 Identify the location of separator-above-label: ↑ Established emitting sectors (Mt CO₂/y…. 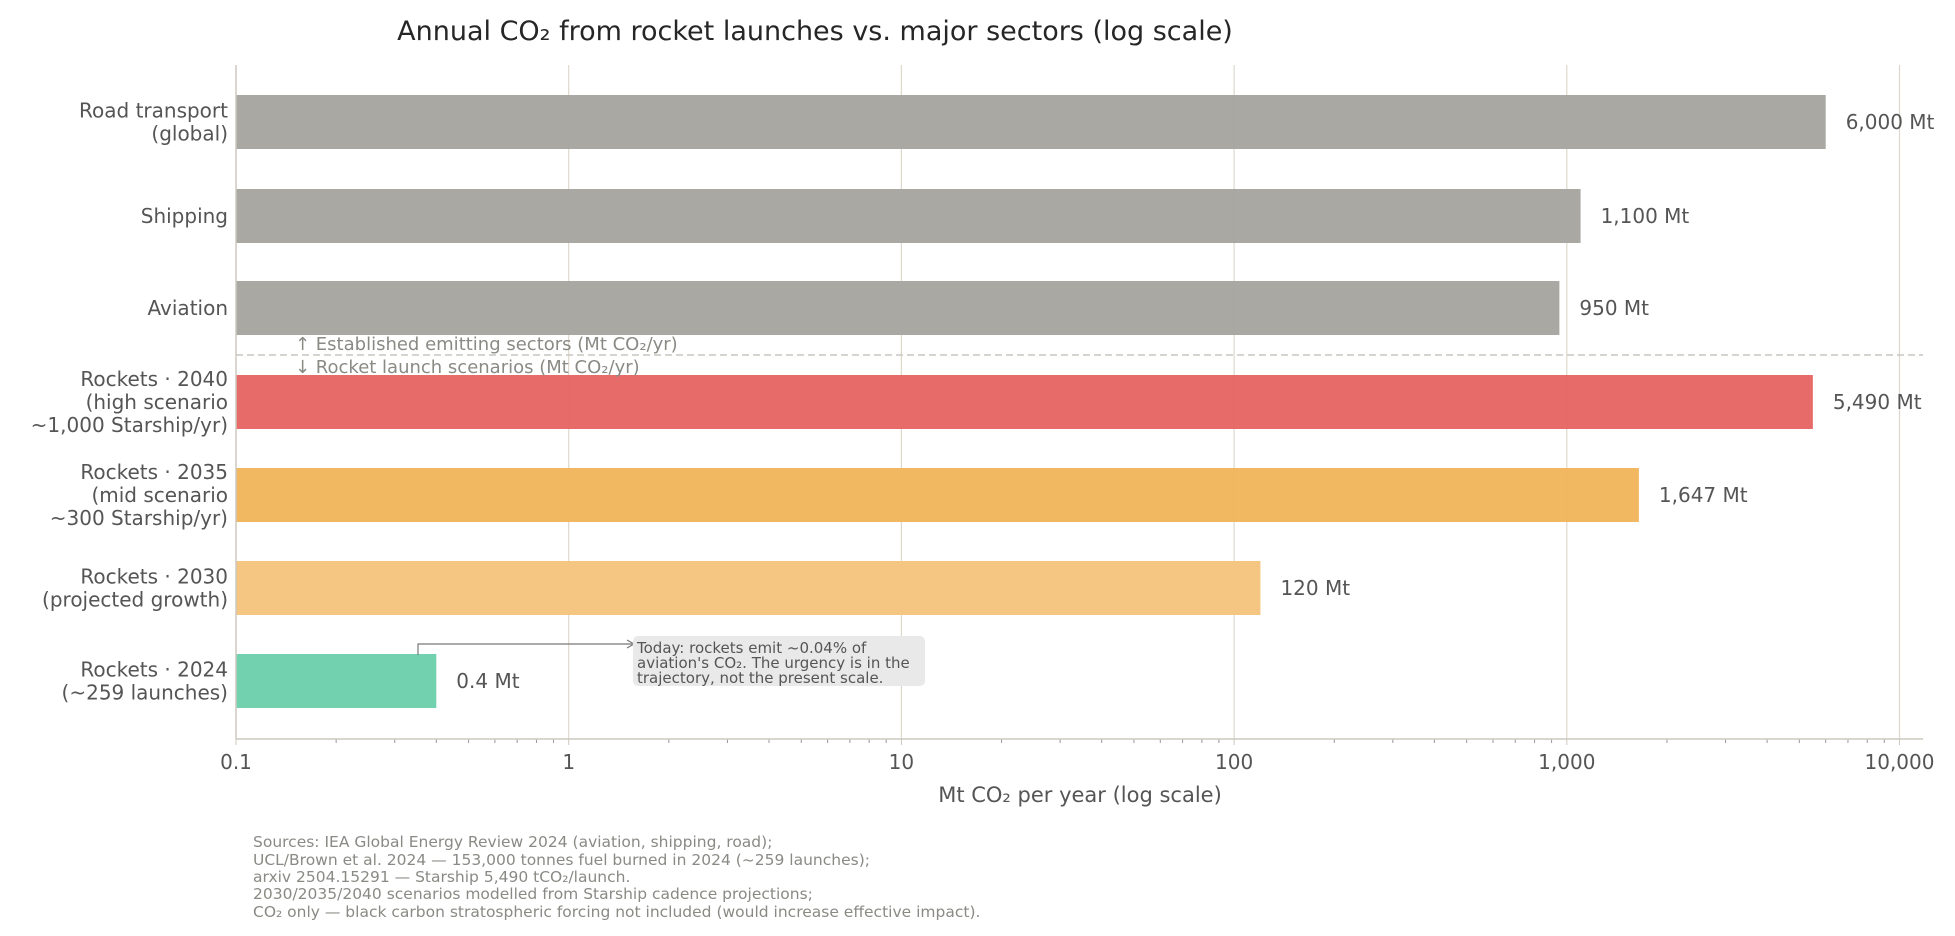
(486, 344).